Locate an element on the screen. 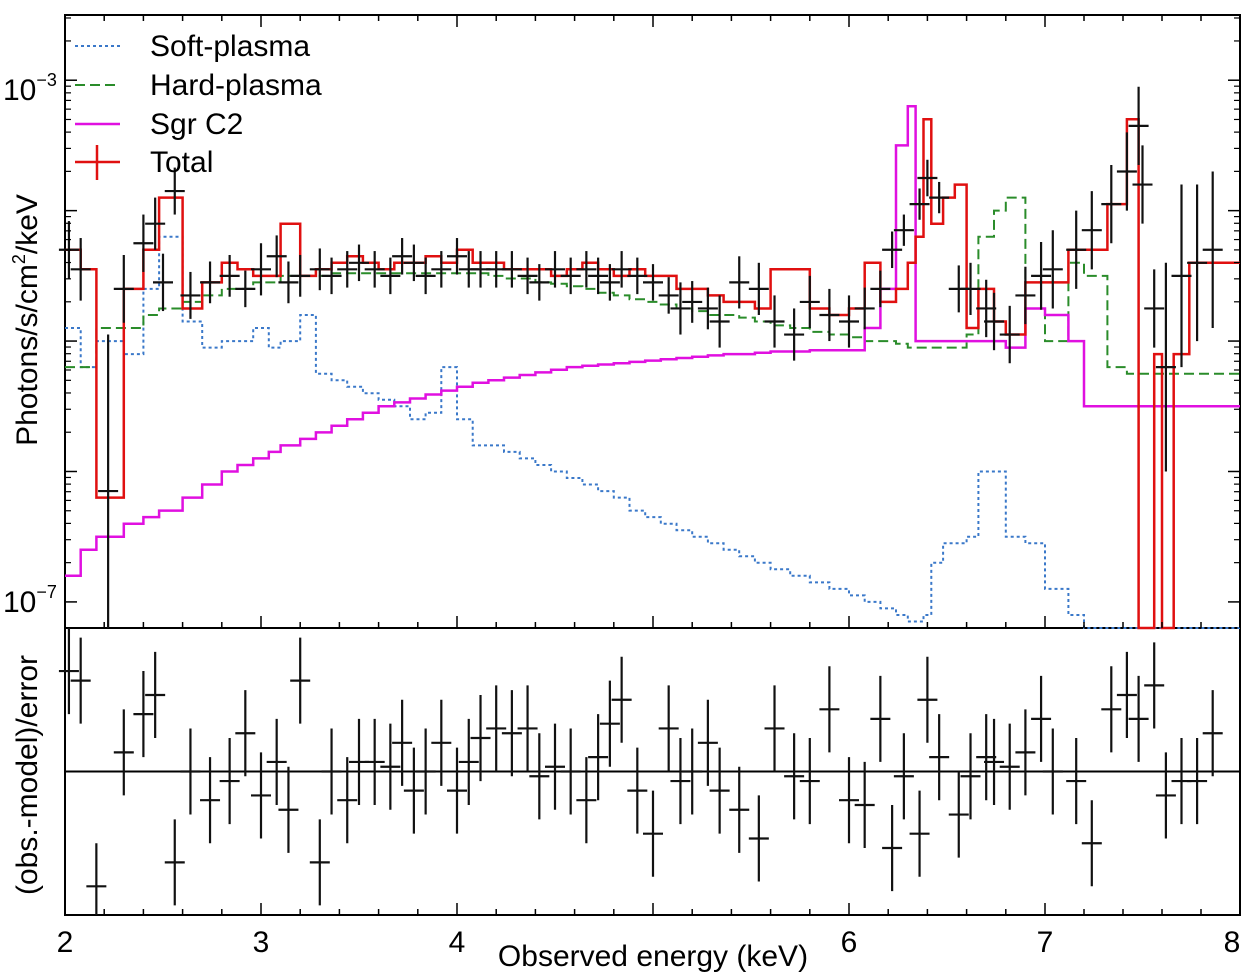 This screenshot has height=972, width=1250. y-tick-label-1e-3: 10⁻³ is located at coordinates (30, 88).